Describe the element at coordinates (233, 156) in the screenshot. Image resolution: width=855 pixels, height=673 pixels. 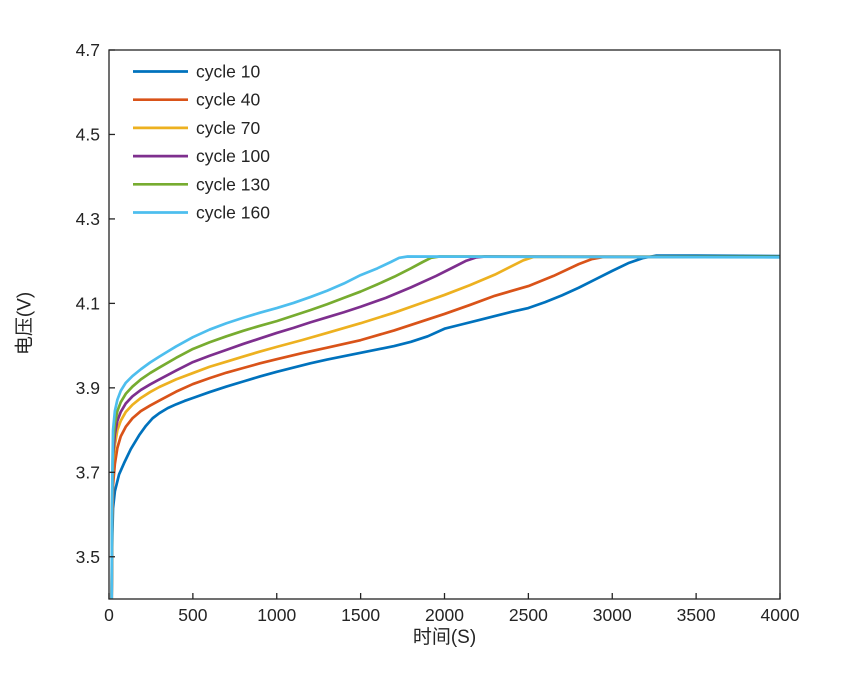
I see `legend-label-cycle-100: cycle 100` at that location.